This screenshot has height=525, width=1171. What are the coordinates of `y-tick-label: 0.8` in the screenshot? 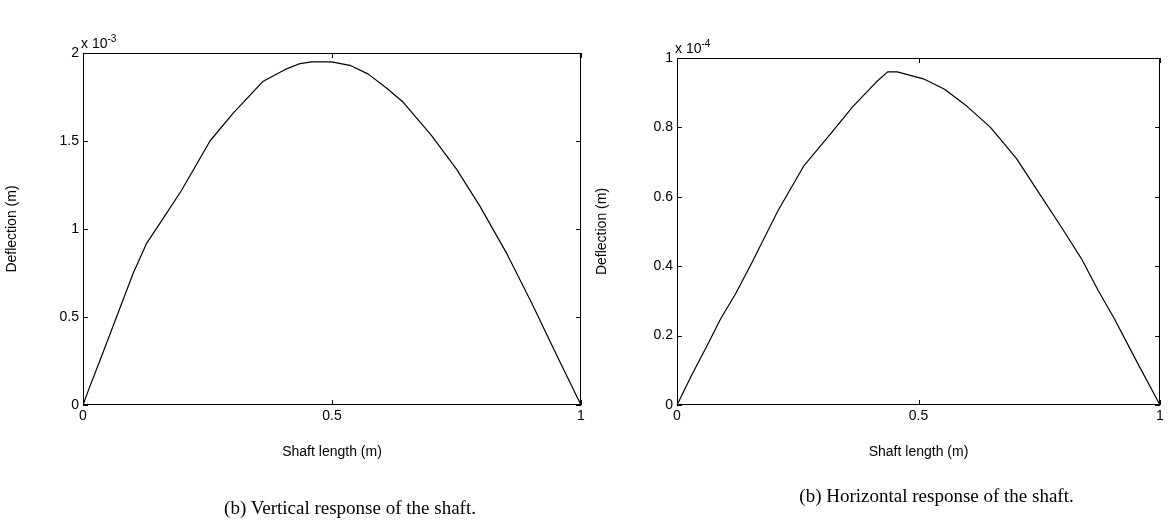 It's located at (663, 126).